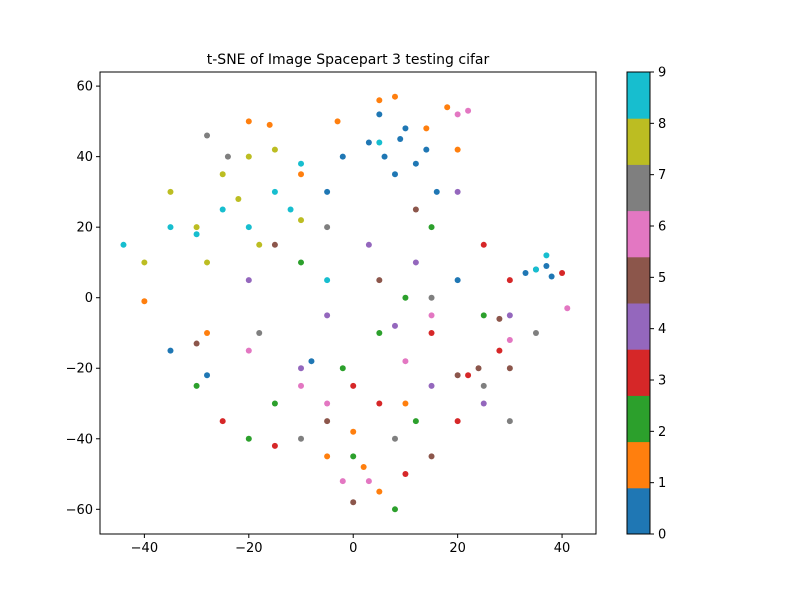 The image size is (800, 604). What do you see at coordinates (662, 124) in the screenshot?
I see `colorbar-tick-label: 8` at bounding box center [662, 124].